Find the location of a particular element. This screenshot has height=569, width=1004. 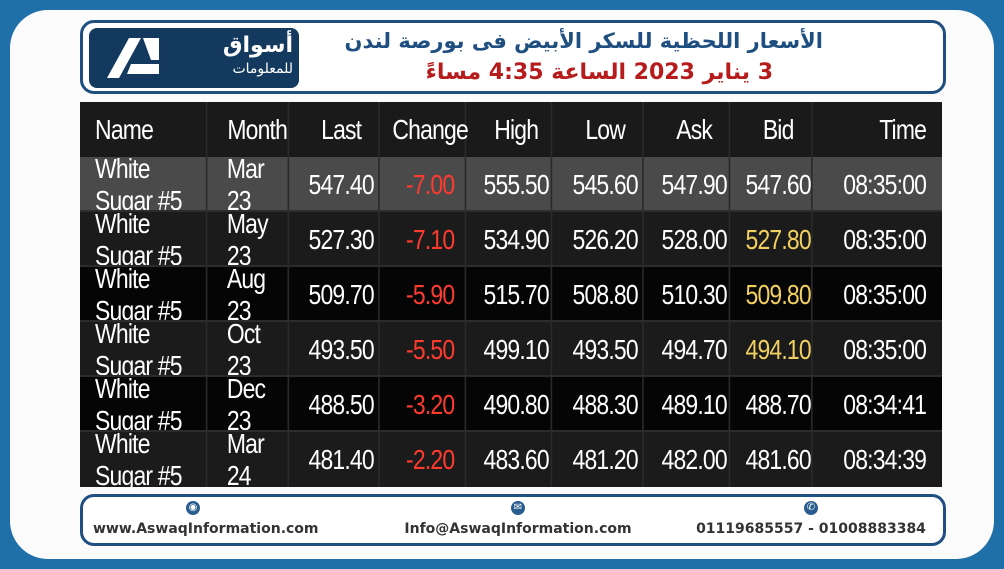

cell-last: 488.50 is located at coordinates (342, 404).